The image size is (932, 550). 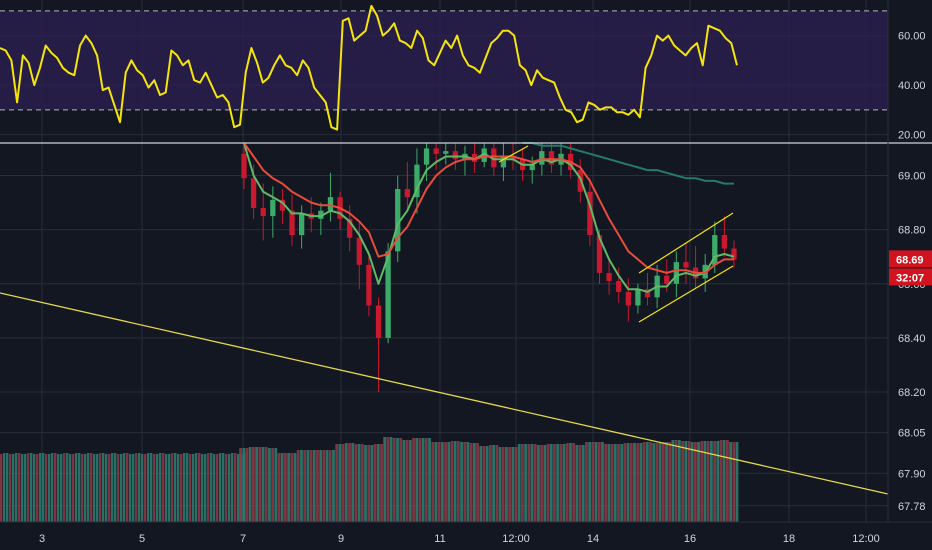 What do you see at coordinates (912, 86) in the screenshot?
I see `rsi-axis-tick-label: 40.00` at bounding box center [912, 86].